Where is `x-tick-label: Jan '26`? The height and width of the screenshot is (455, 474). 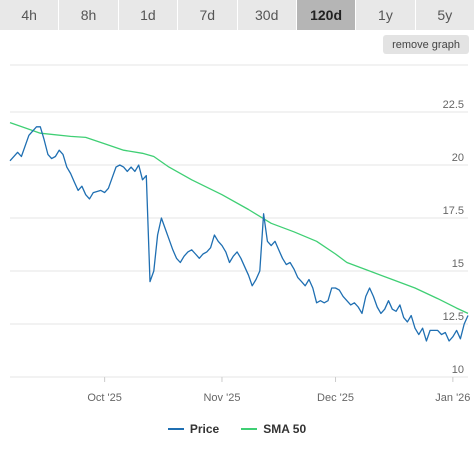 x-tick-label: Jan '26 is located at coordinates (452, 398).